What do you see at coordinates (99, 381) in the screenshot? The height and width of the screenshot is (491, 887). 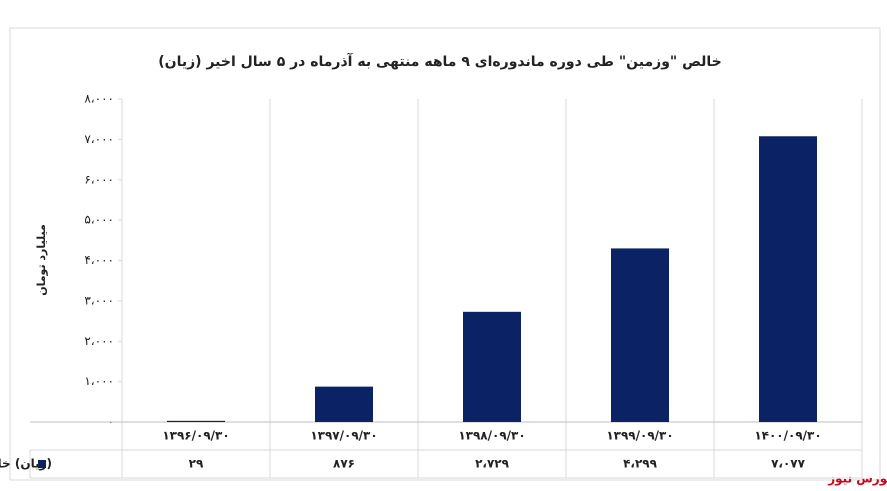 I see `y-tick-label: ۱،۰۰۰` at bounding box center [99, 381].